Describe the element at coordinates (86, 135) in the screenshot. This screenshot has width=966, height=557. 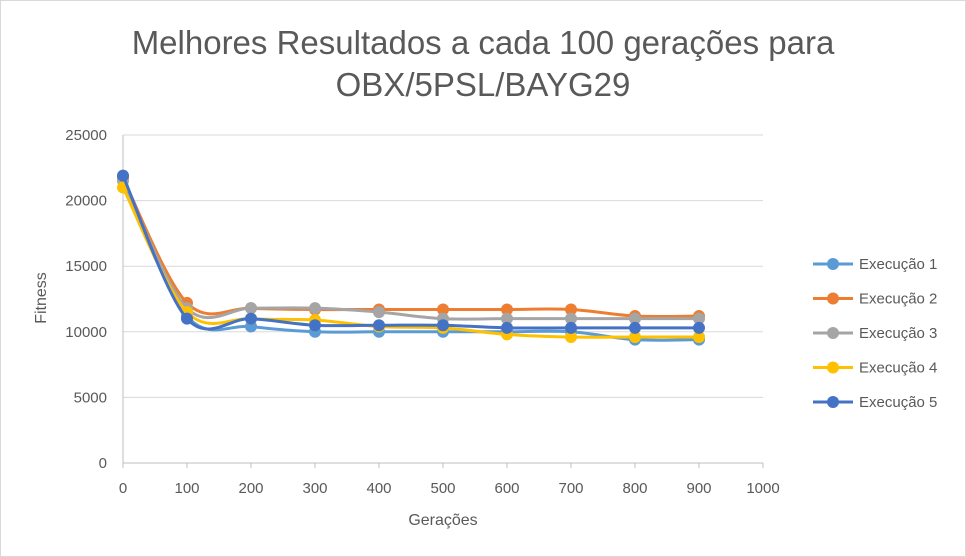
I see `y-tick-label-5: 25000` at that location.